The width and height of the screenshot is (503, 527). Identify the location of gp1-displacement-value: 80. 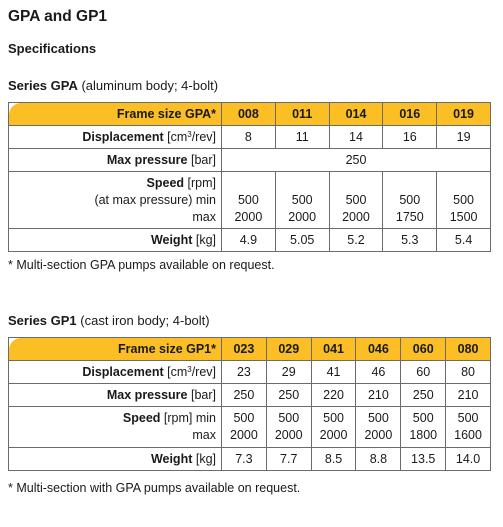
(468, 372).